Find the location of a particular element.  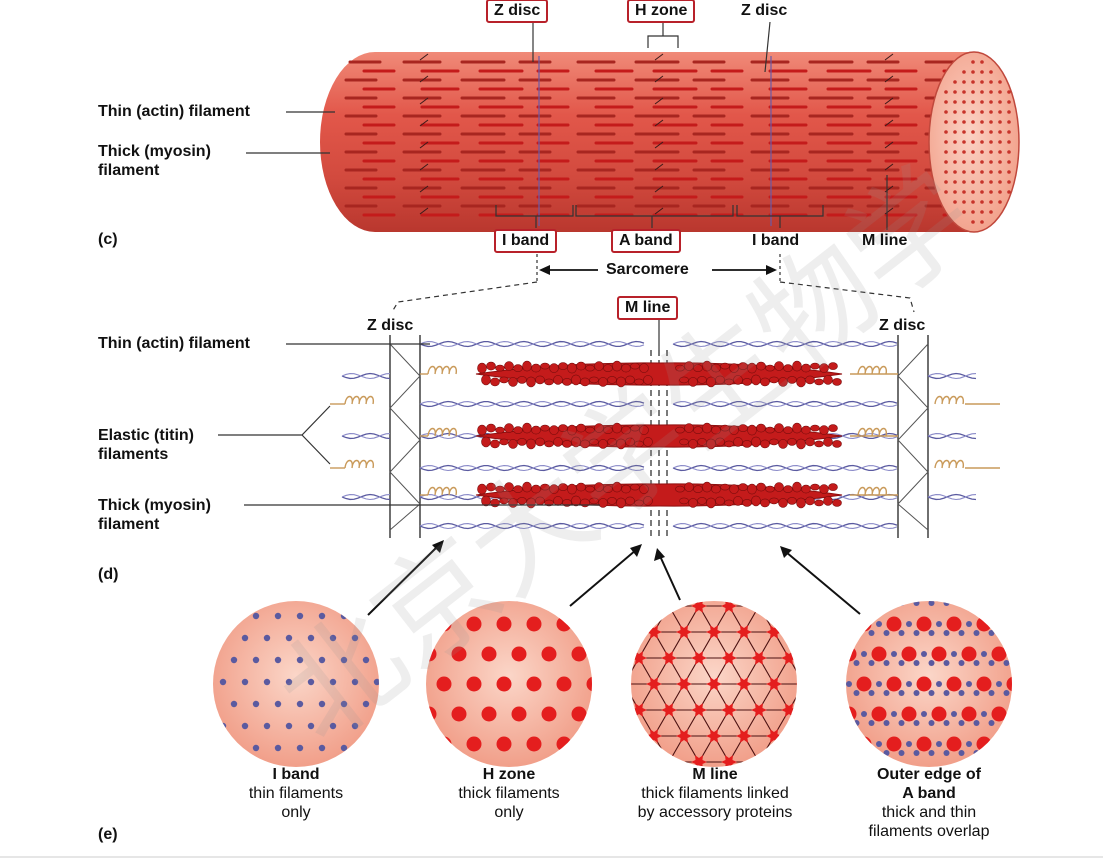

caption-m-line-line1: thick filaments linked is located at coordinates (715, 793).